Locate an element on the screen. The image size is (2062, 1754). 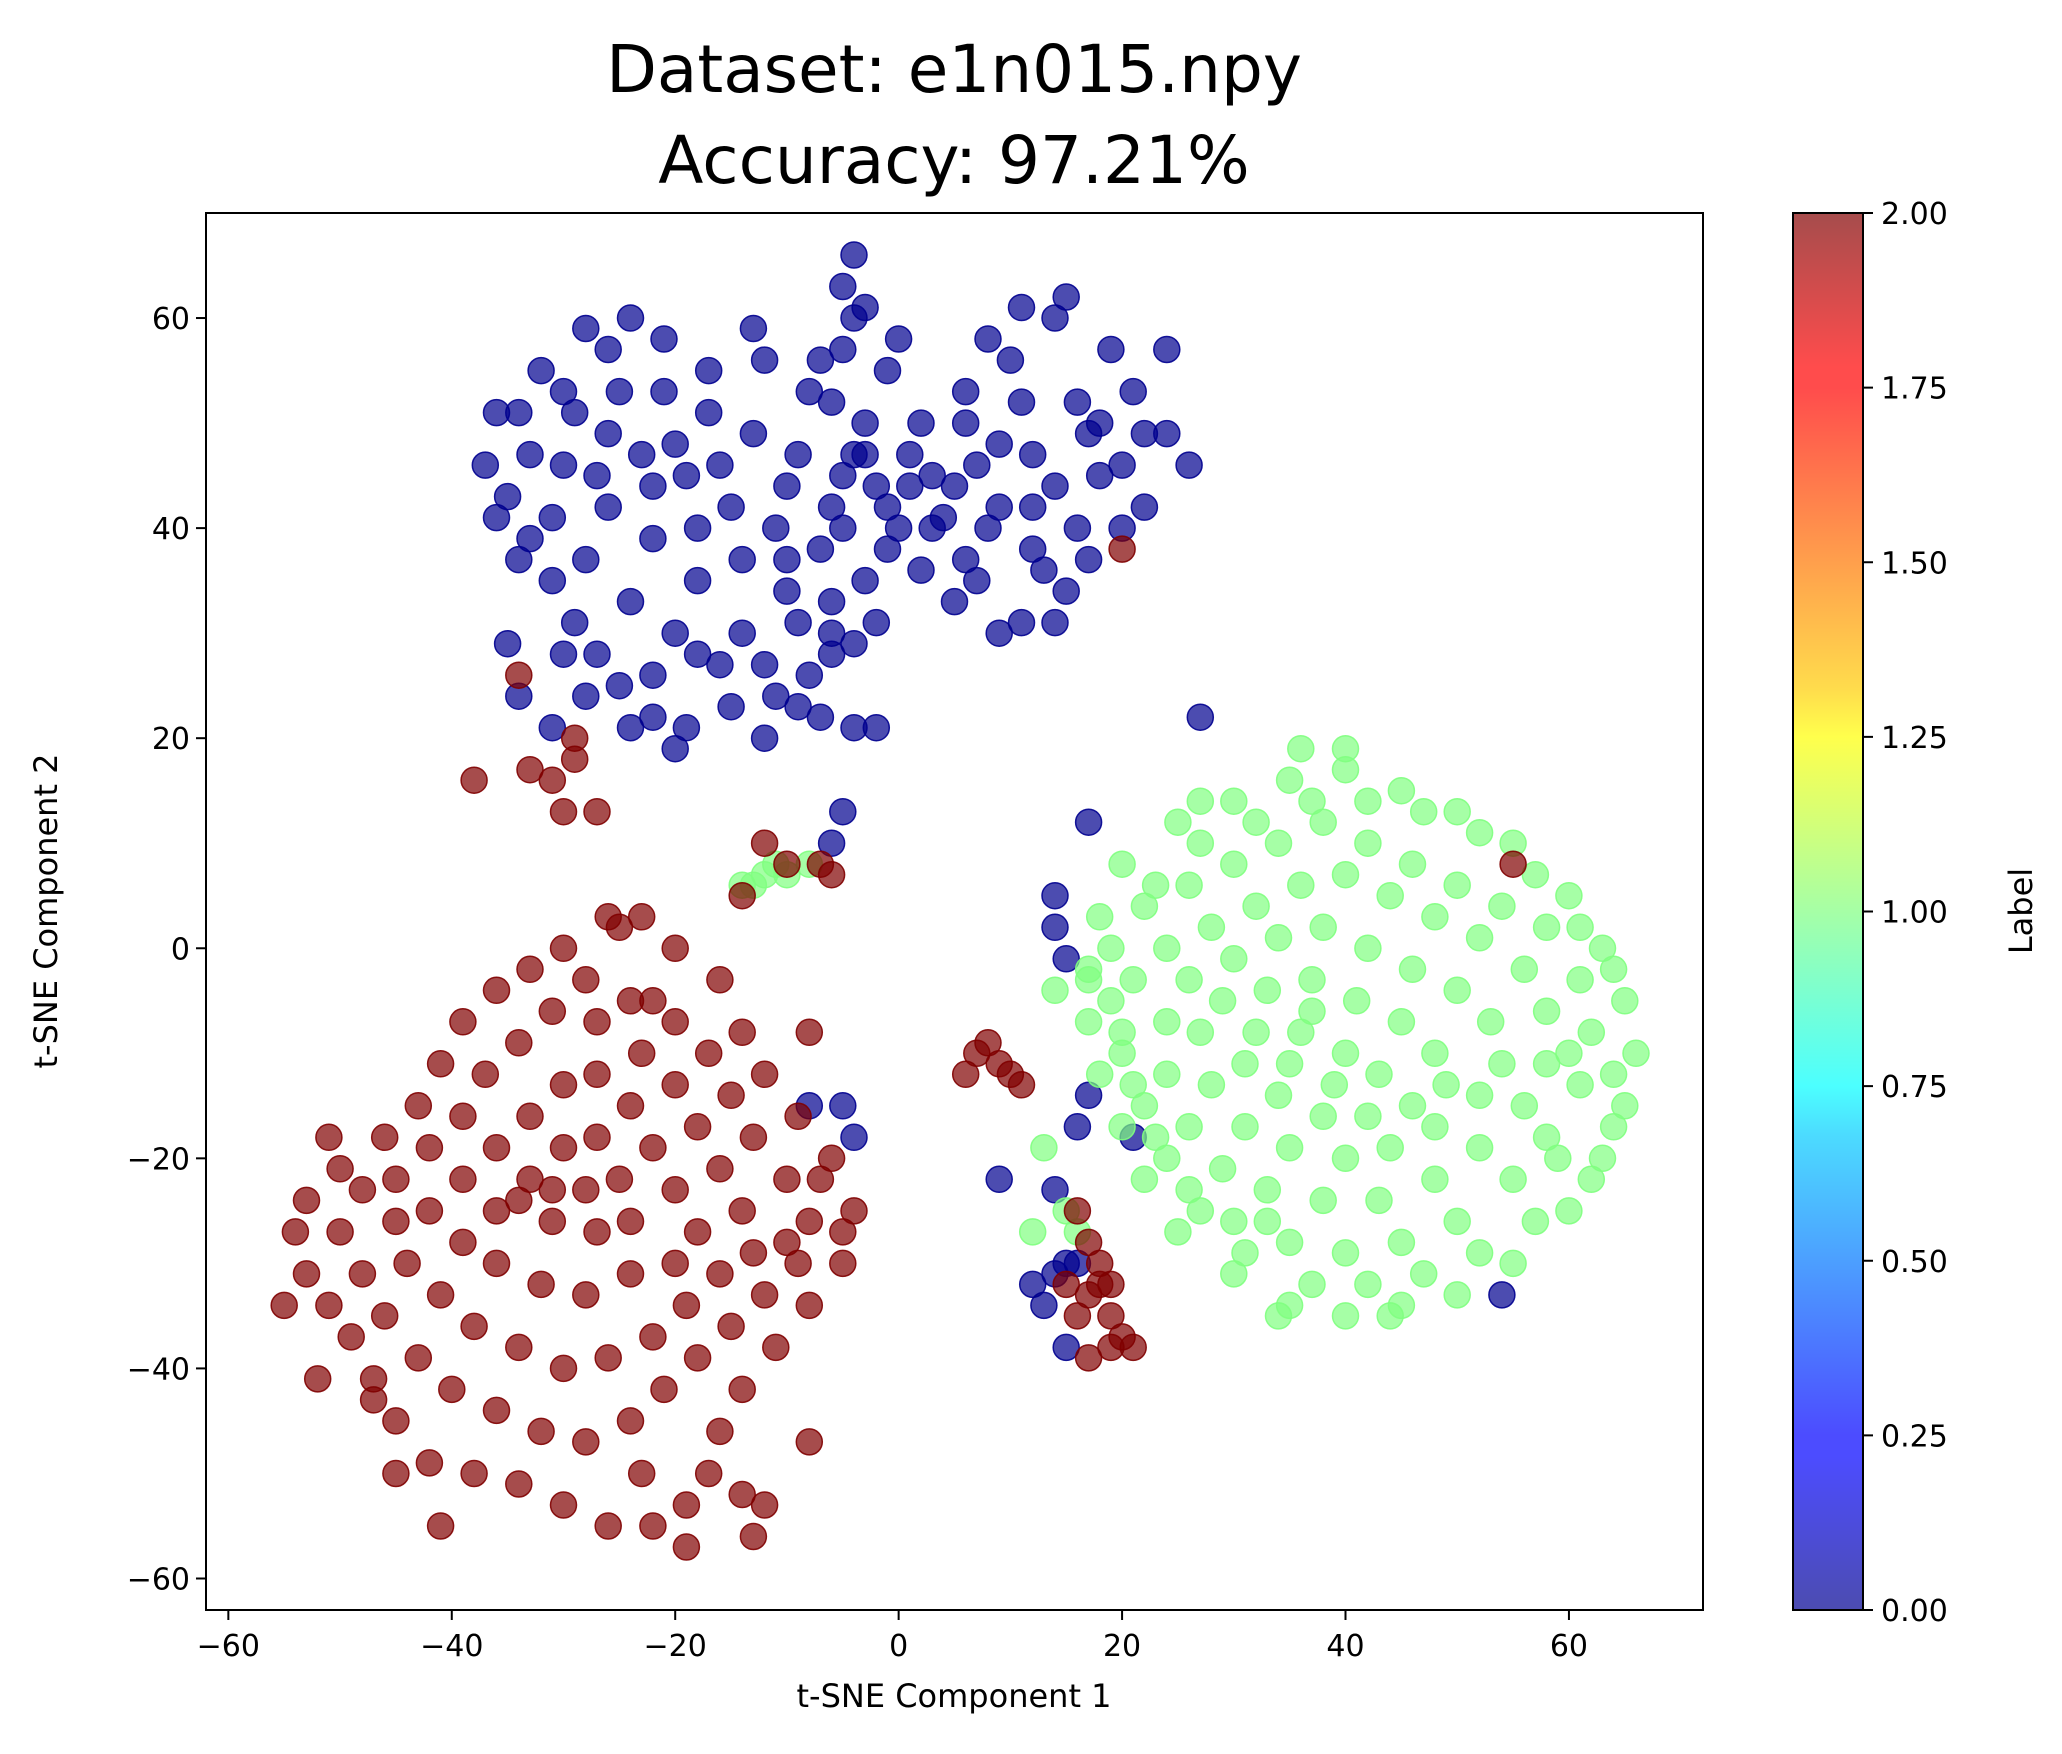
chart-title-line-2: Accuracy: 97.21% is located at coordinates (953, 160).